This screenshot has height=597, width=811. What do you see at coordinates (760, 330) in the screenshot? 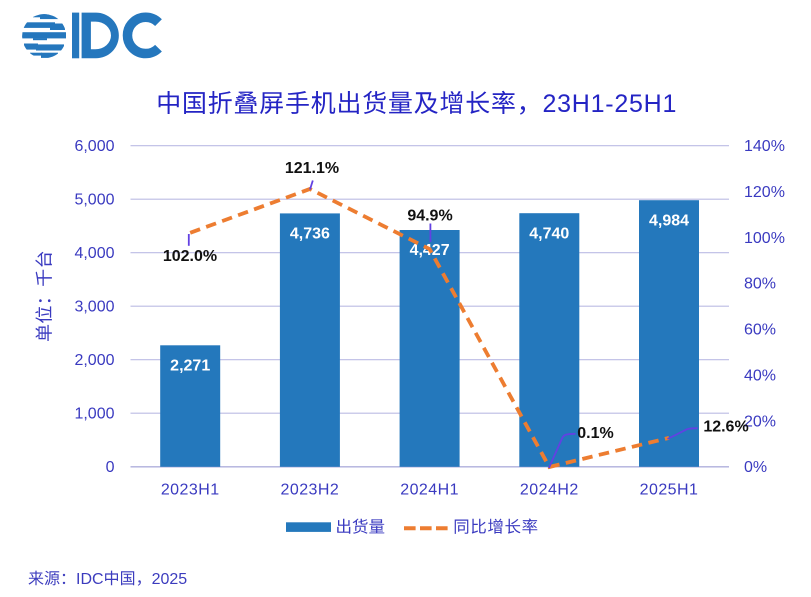
I see `svg-text: 60%` at bounding box center [760, 330].